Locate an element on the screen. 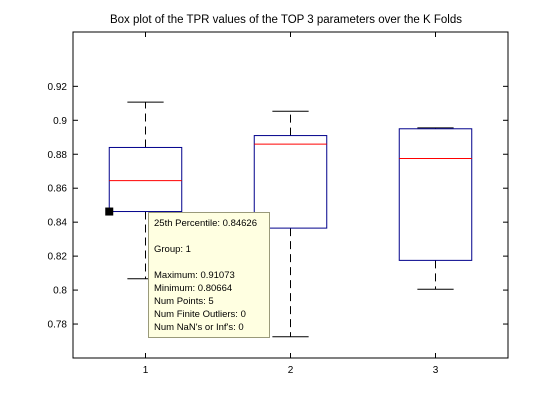 The image size is (560, 420). tooltip-num-outliers: Num Finite Outliers: 0 is located at coordinates (200, 314).